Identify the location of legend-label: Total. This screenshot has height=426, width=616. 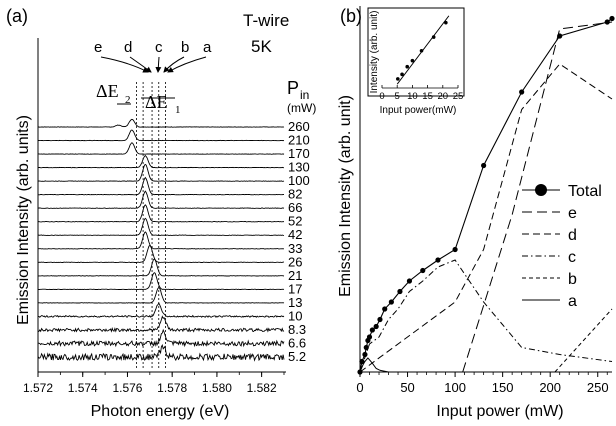
(585, 191).